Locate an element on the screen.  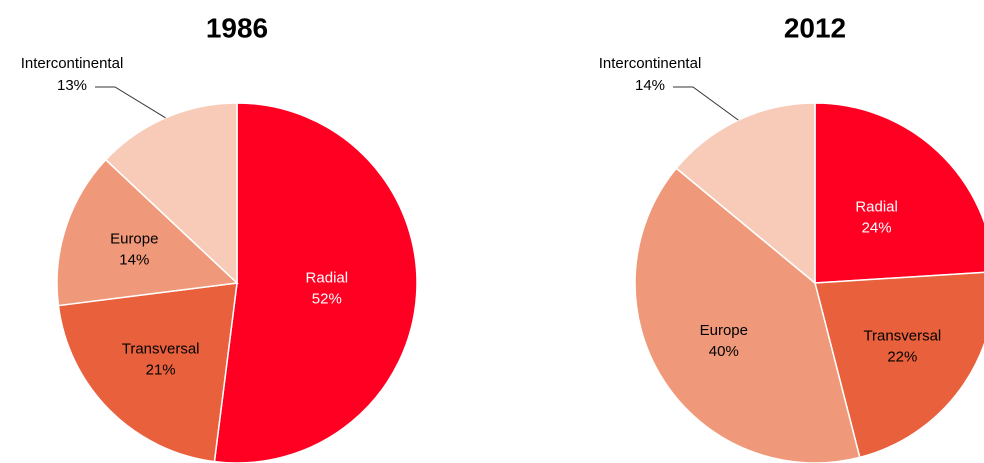
chart-title: 2012 is located at coordinates (815, 27).